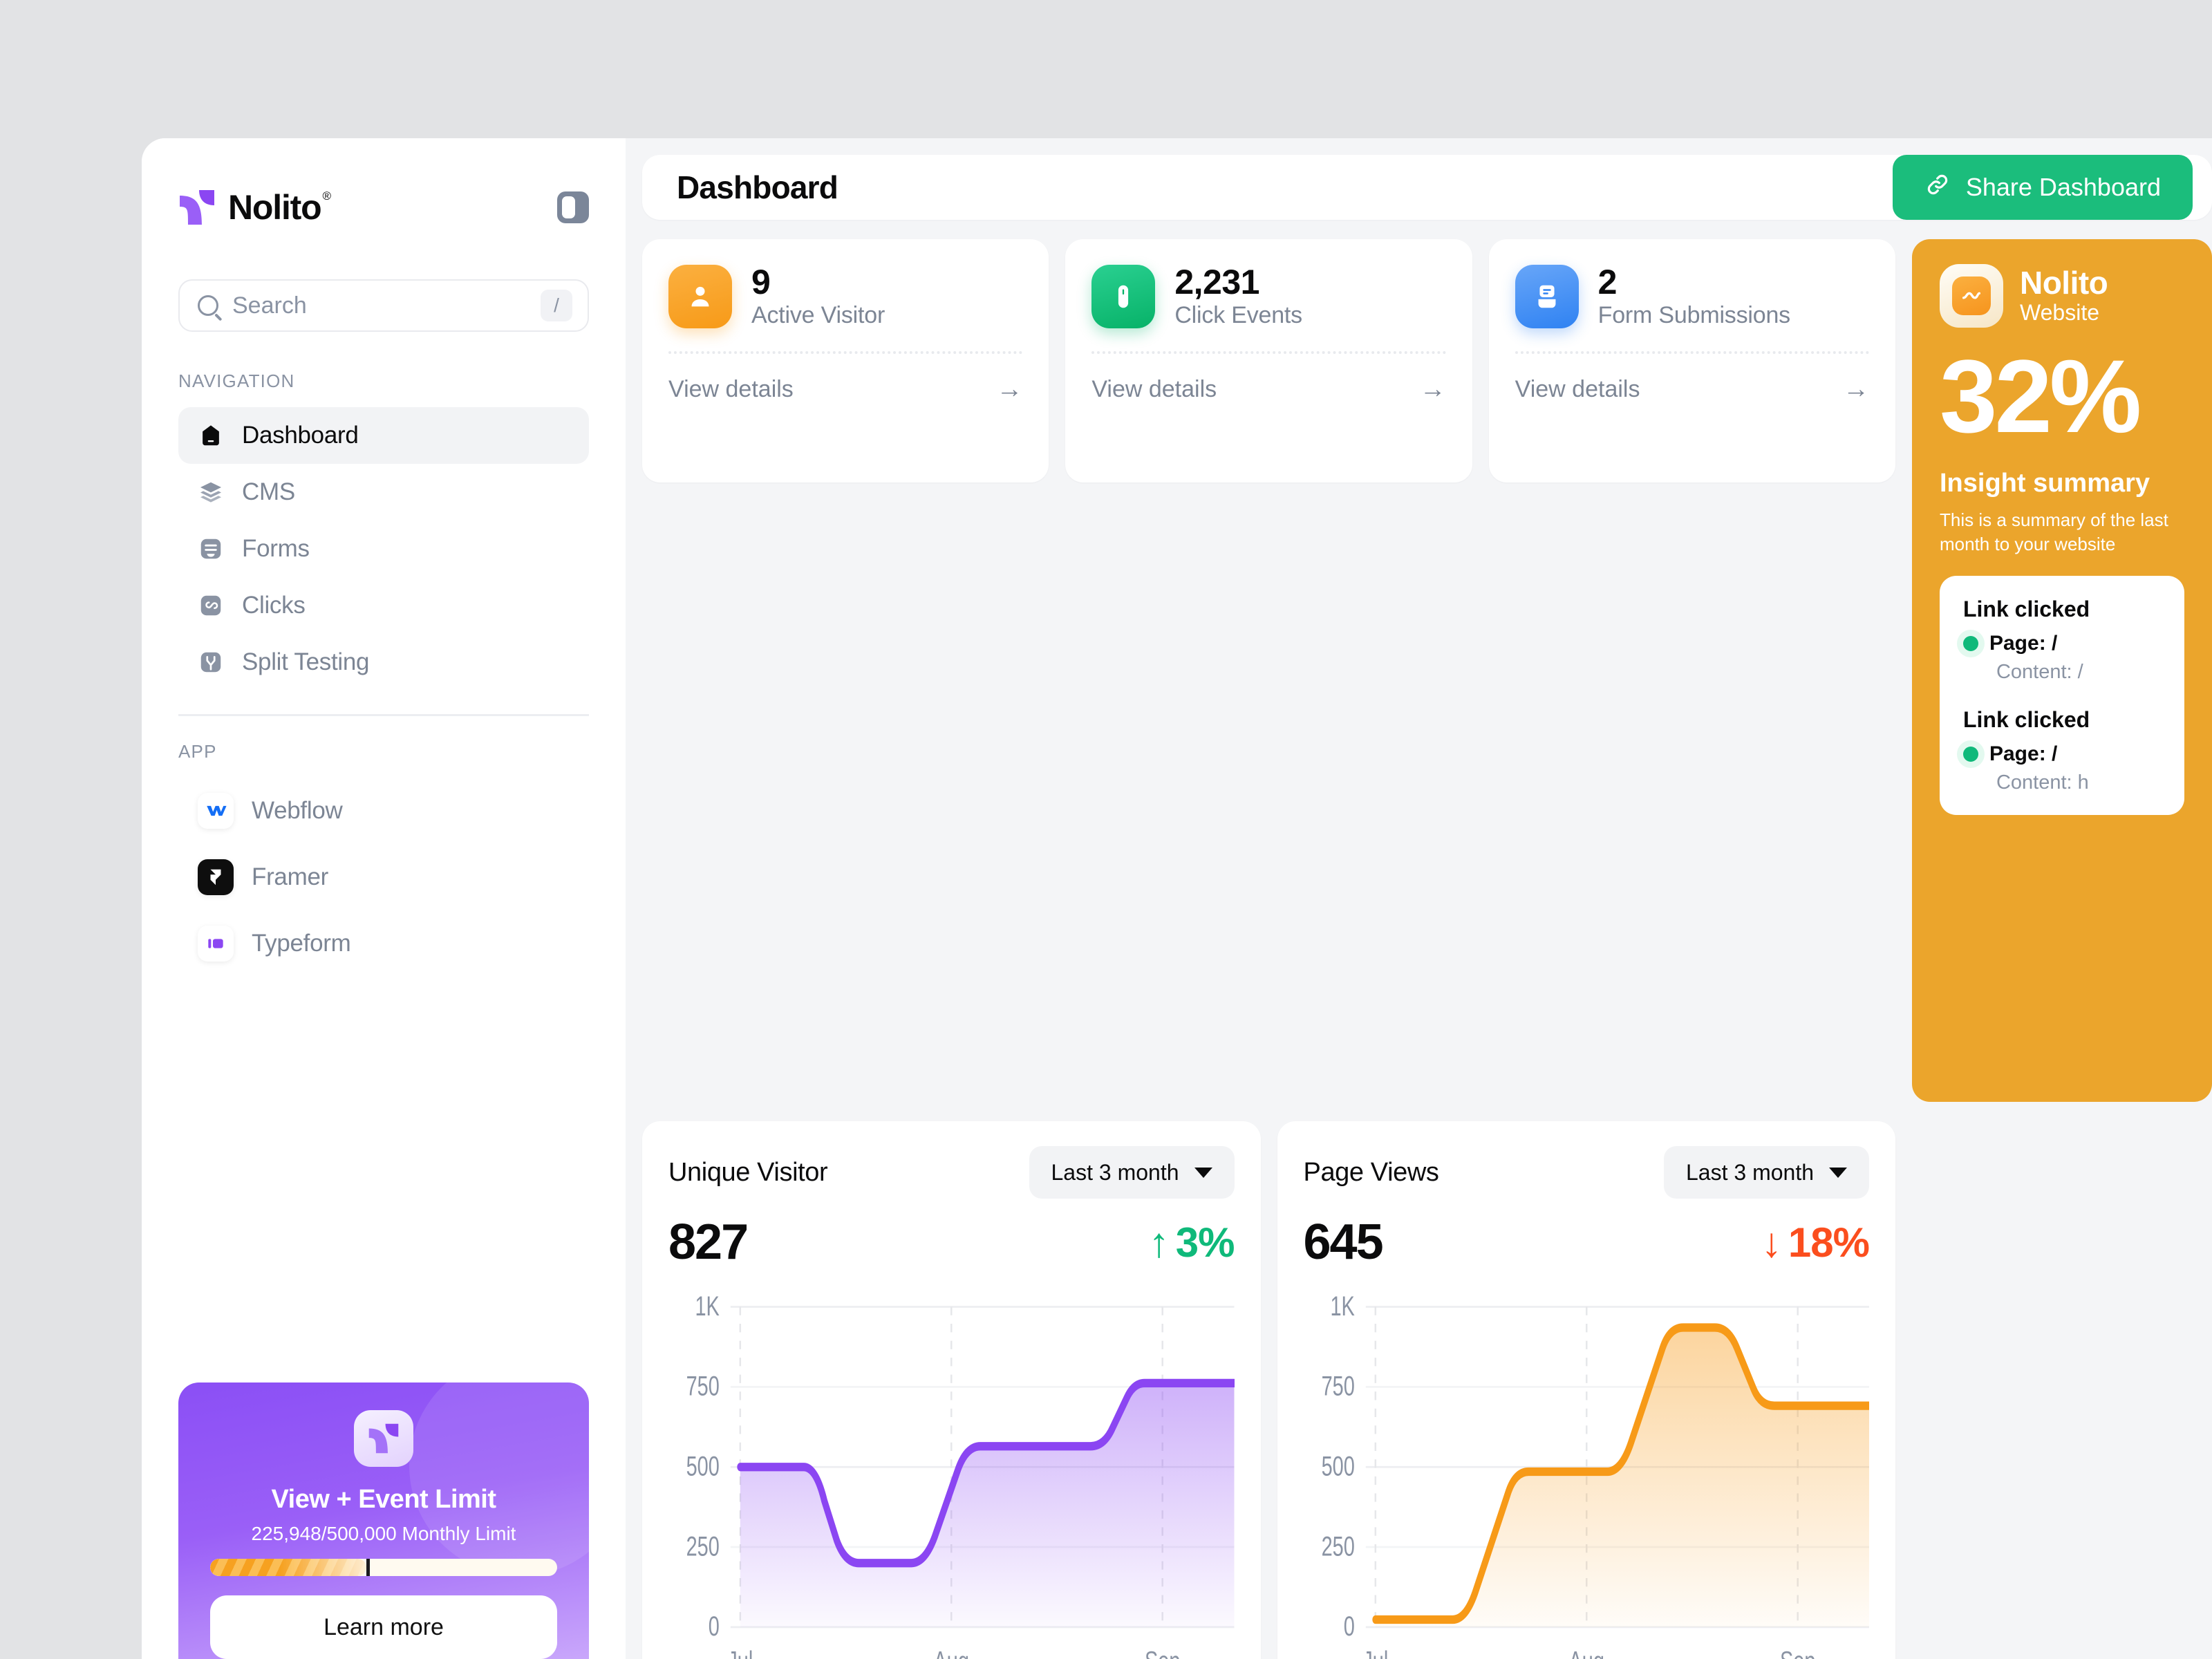 The width and height of the screenshot is (2212, 1659). Describe the element at coordinates (845, 296) in the screenshot. I see `stat-head: 9 Active Visitor` at that location.